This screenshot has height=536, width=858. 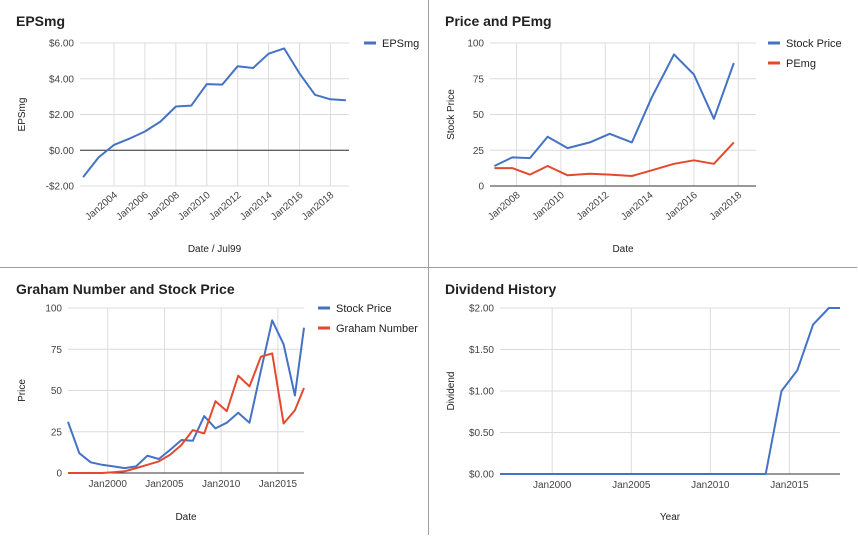 I want to click on y-axis-label: Stock Price, so click(x=451, y=114).